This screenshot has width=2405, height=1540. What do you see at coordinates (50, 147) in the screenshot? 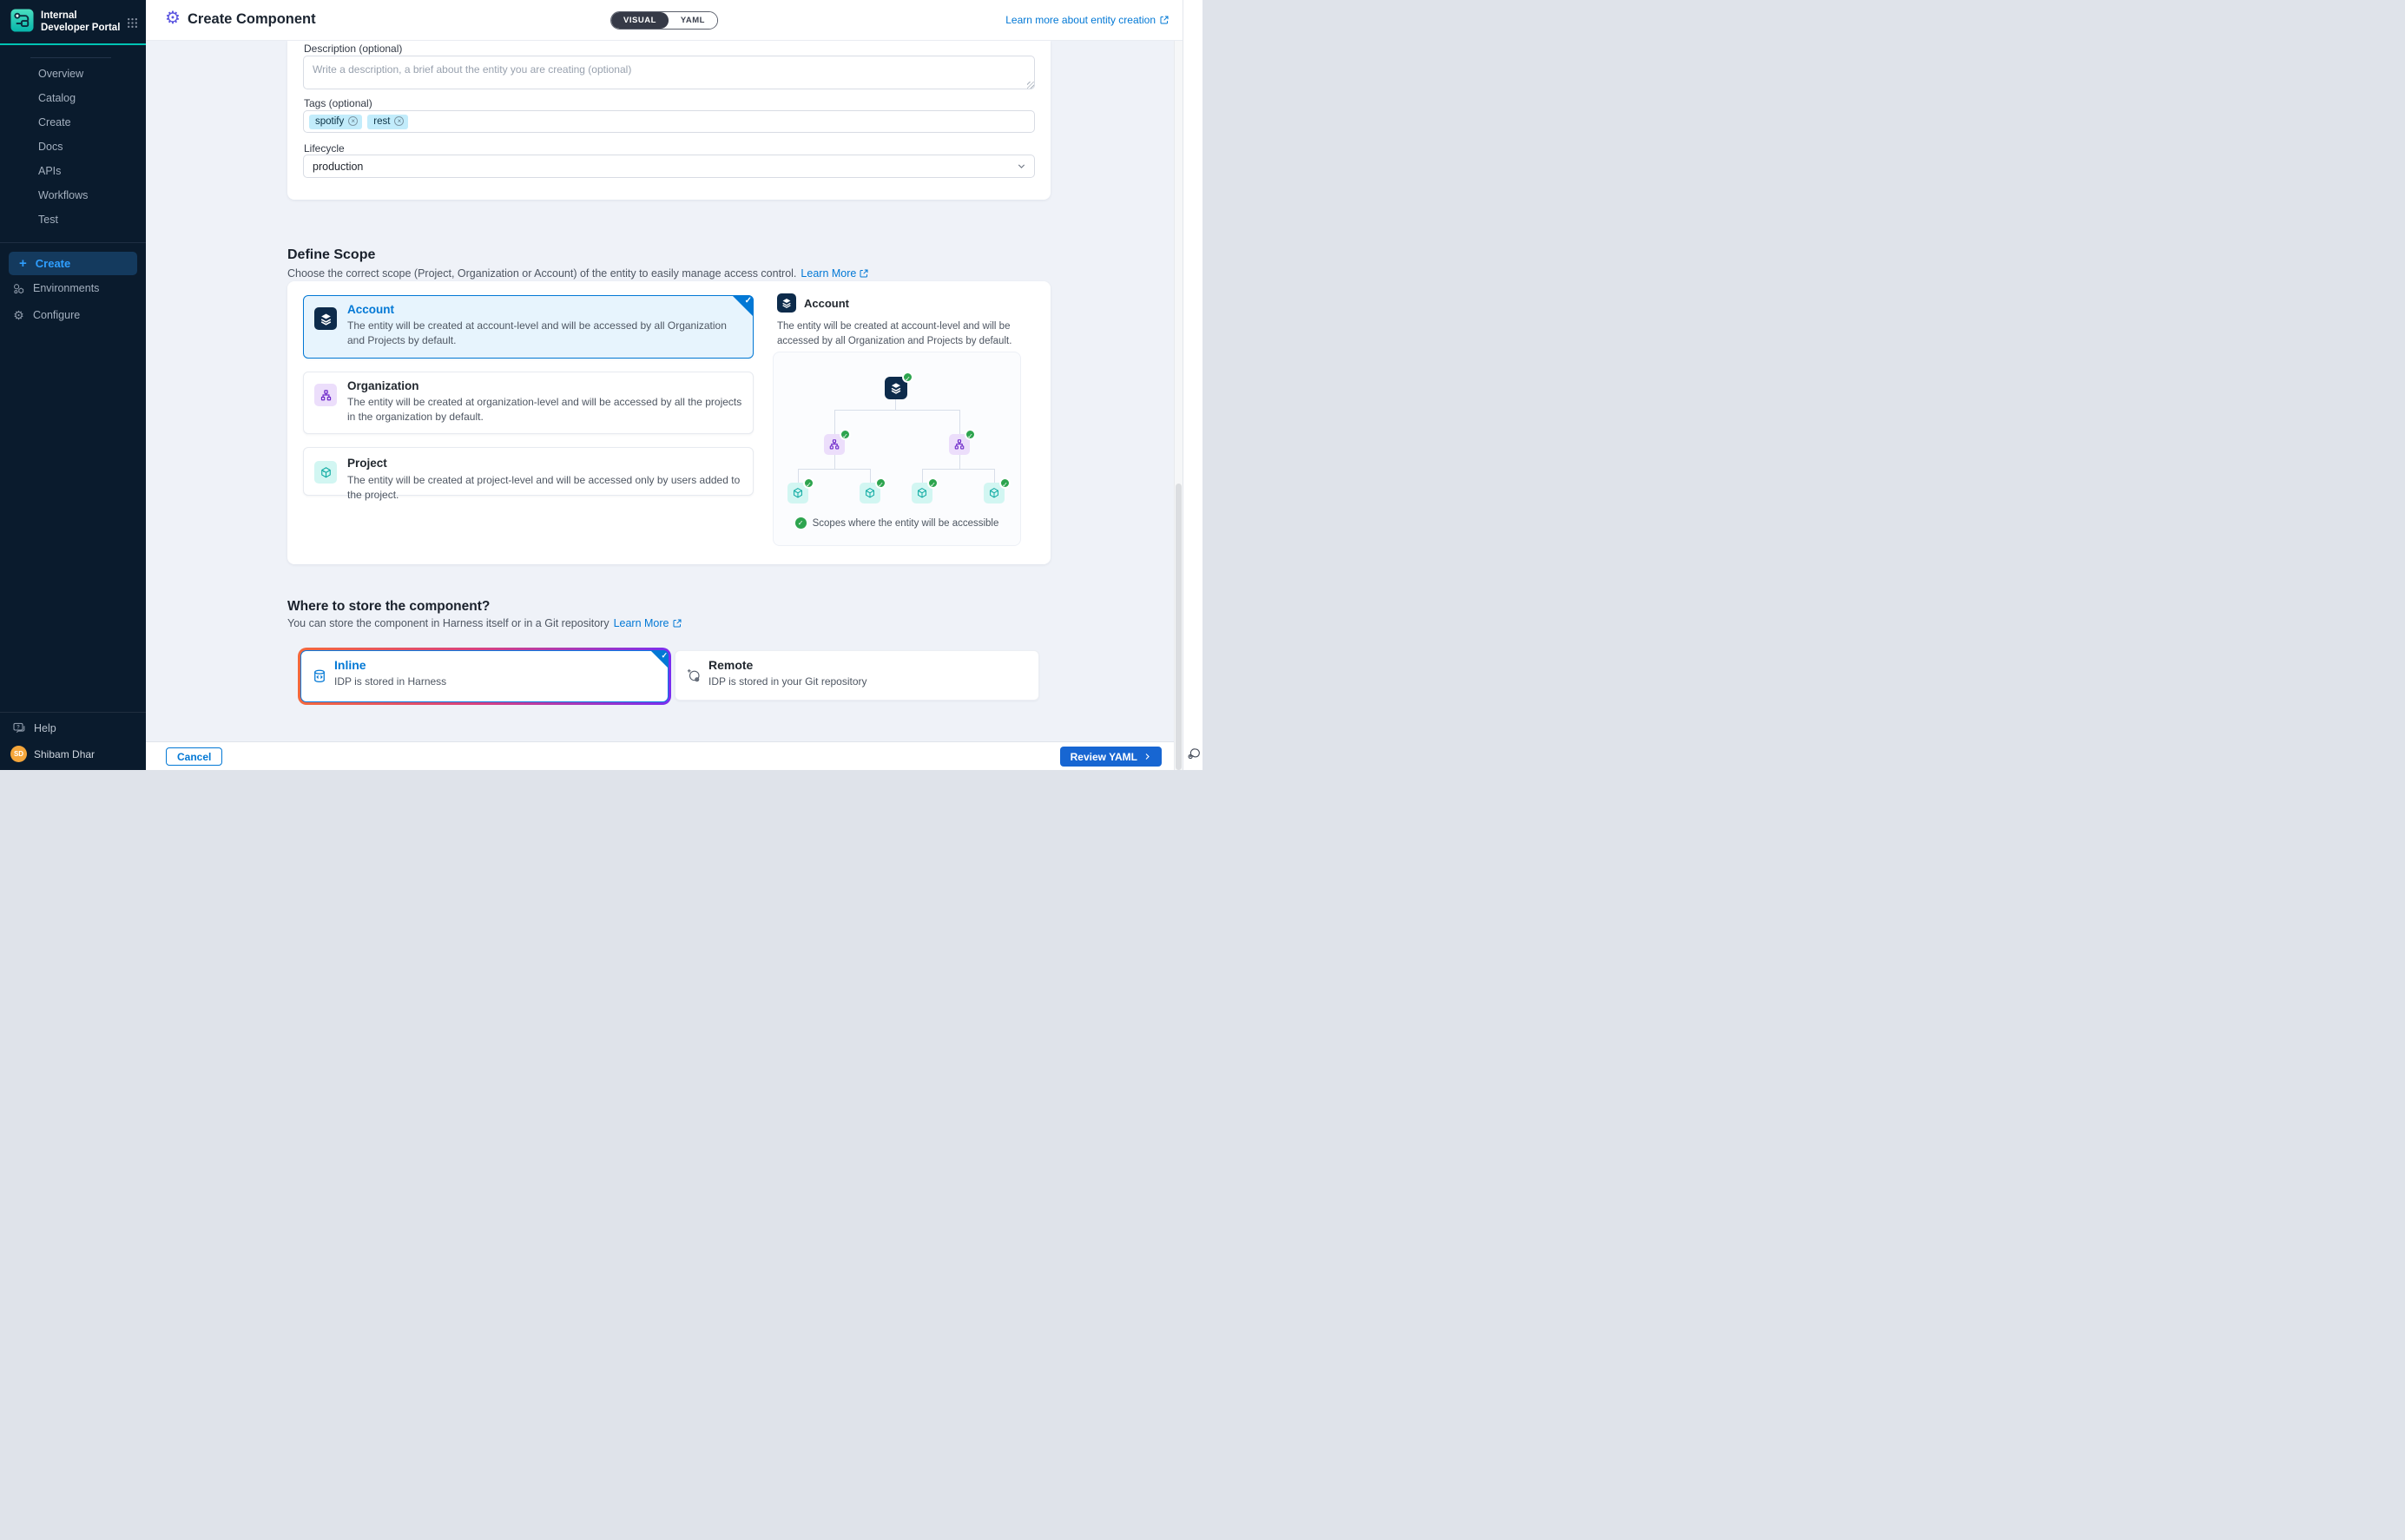
I see `sidebar-item-docs: Docs` at bounding box center [50, 147].